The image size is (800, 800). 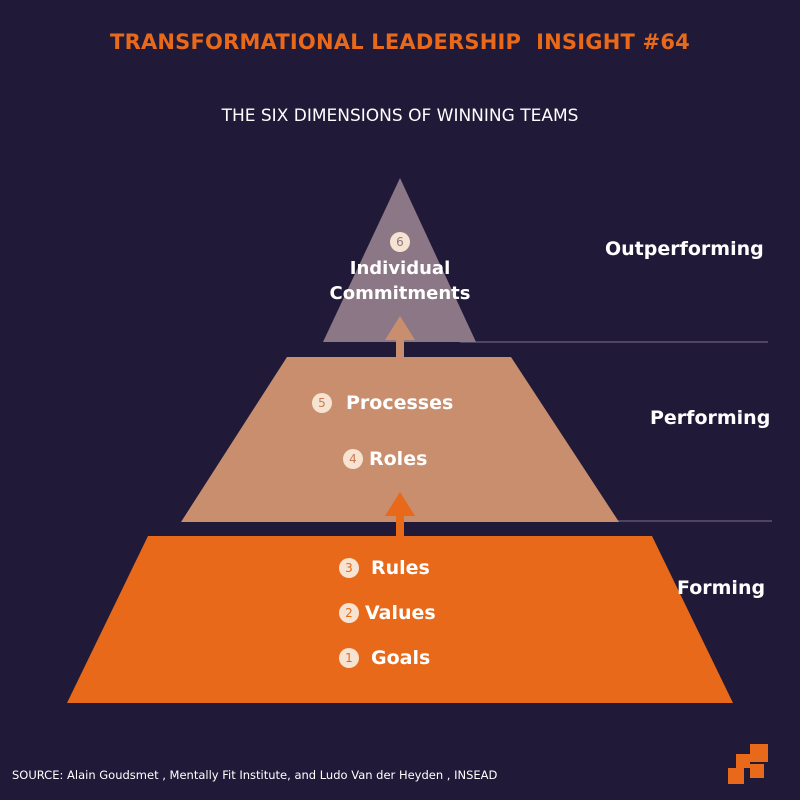 I want to click on dimension-label: Roles, so click(x=398, y=459).